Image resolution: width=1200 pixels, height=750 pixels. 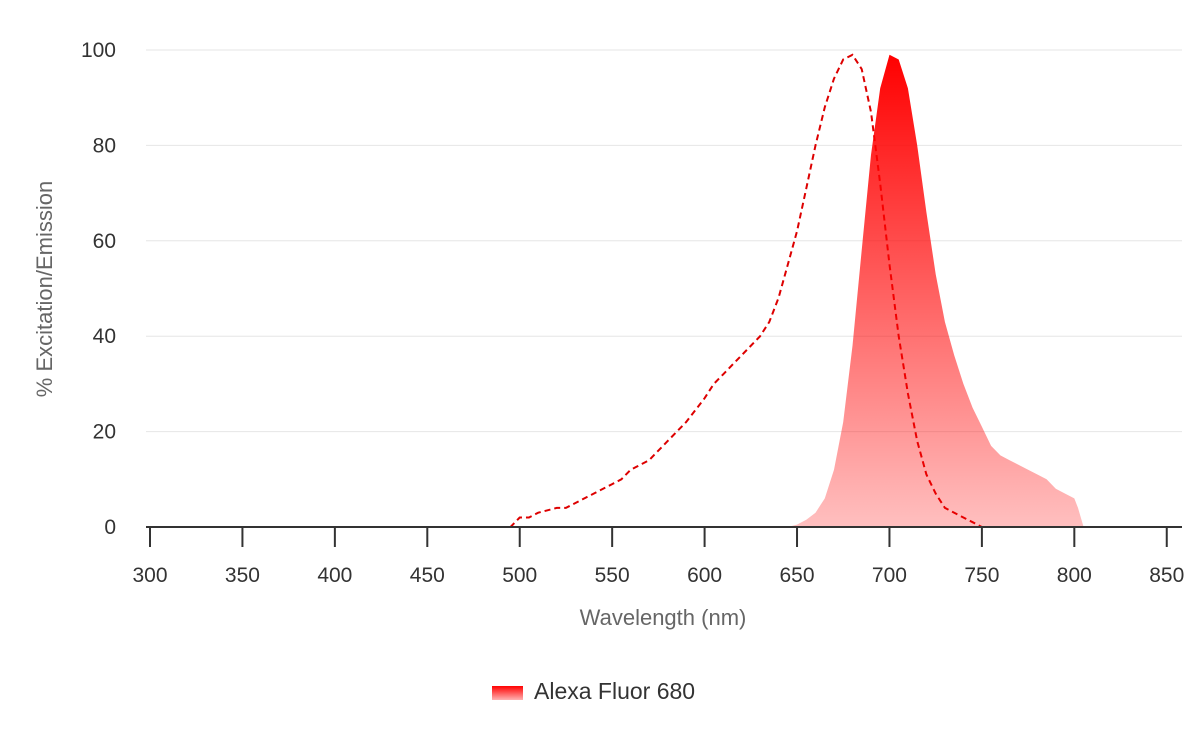 I want to click on x-tick-label: 450, so click(x=427, y=575).